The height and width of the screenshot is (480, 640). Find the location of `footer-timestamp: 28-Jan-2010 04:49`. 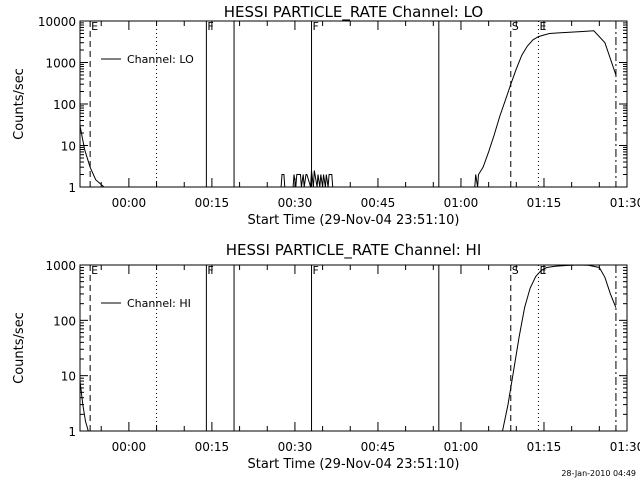

footer-timestamp: 28-Jan-2010 04:49 is located at coordinates (598, 473).